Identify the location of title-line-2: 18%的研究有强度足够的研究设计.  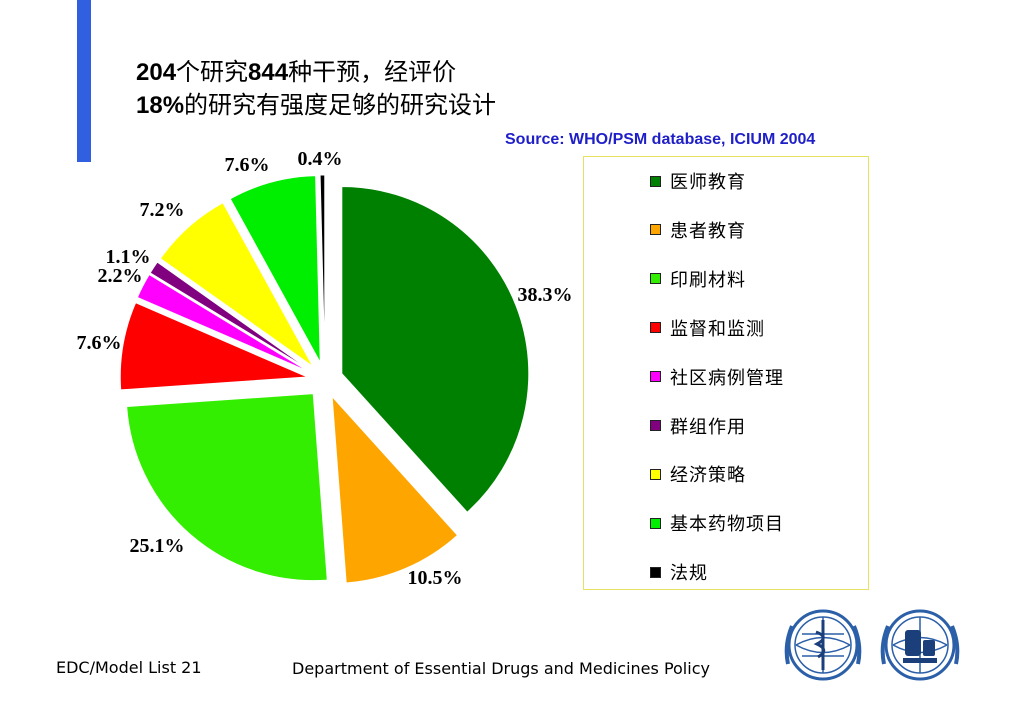
(316, 105).